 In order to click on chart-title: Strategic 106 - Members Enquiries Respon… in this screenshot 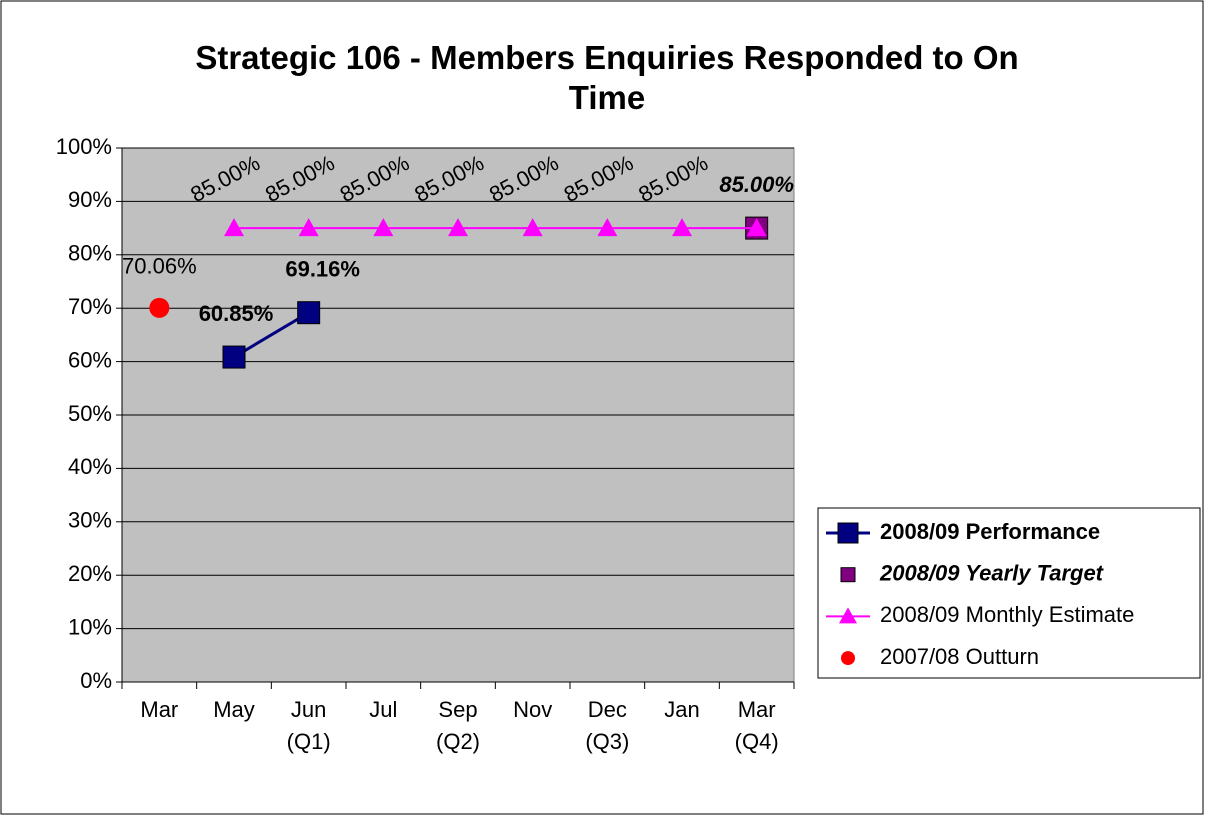, I will do `click(607, 77)`.